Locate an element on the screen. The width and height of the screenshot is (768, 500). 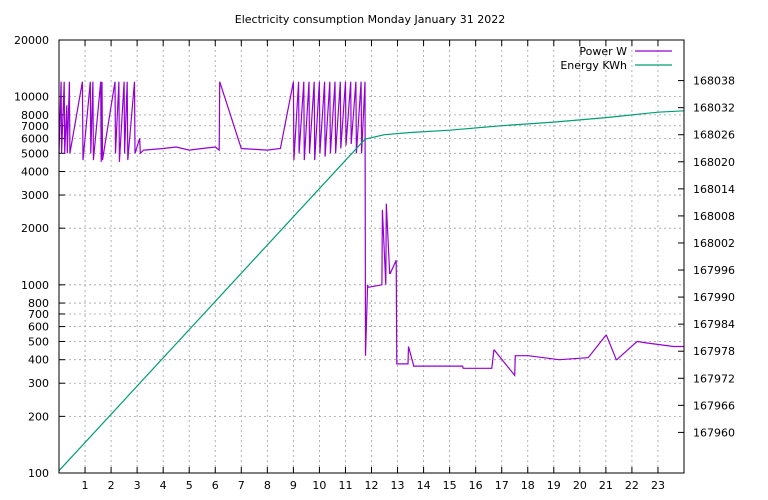
x-tick-label: 22 is located at coordinates (632, 485).